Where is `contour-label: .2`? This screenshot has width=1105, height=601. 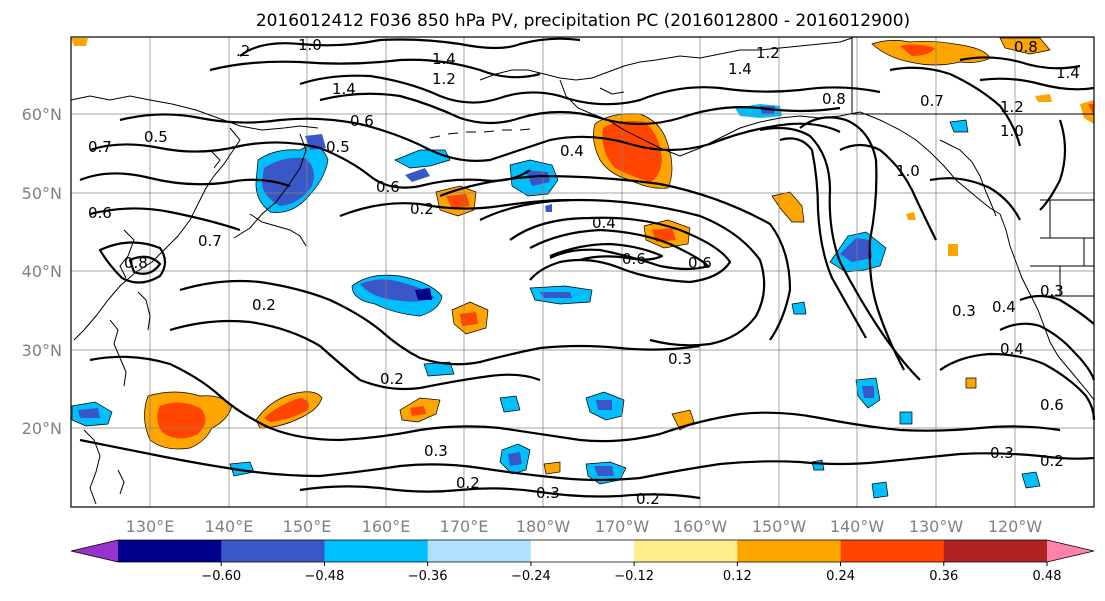 contour-label: .2 is located at coordinates (243, 51).